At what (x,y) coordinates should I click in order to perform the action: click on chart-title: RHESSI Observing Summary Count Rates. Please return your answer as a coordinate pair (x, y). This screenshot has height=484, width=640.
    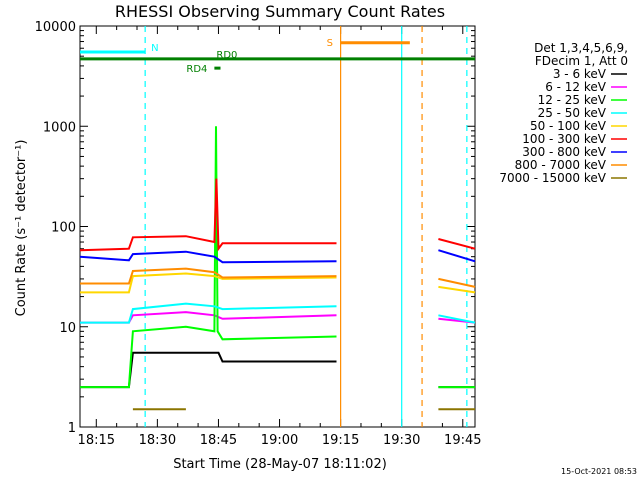
    Looking at the image, I should click on (280, 11).